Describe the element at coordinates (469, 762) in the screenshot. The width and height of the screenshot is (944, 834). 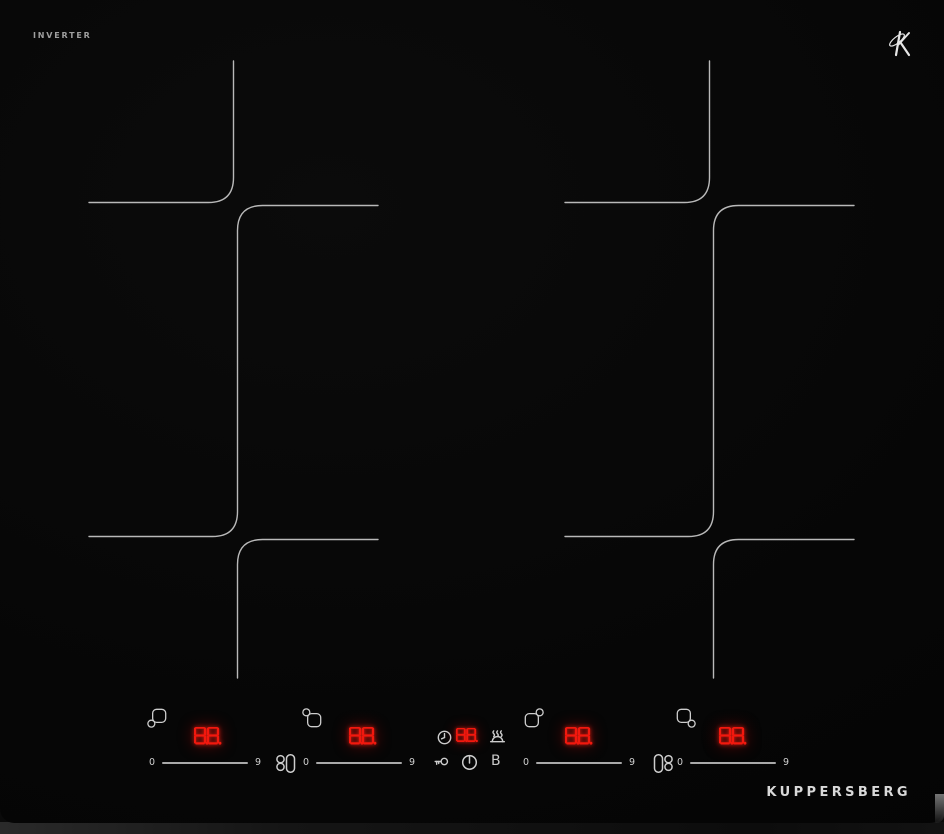
I see `power-icon` at that location.